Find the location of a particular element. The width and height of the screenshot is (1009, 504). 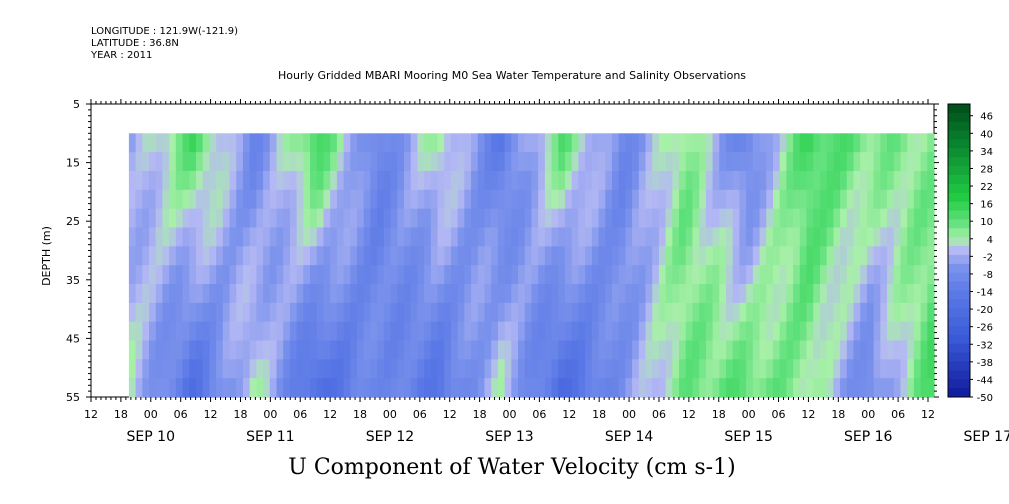

colorbar-label: -20 is located at coordinates (985, 310).